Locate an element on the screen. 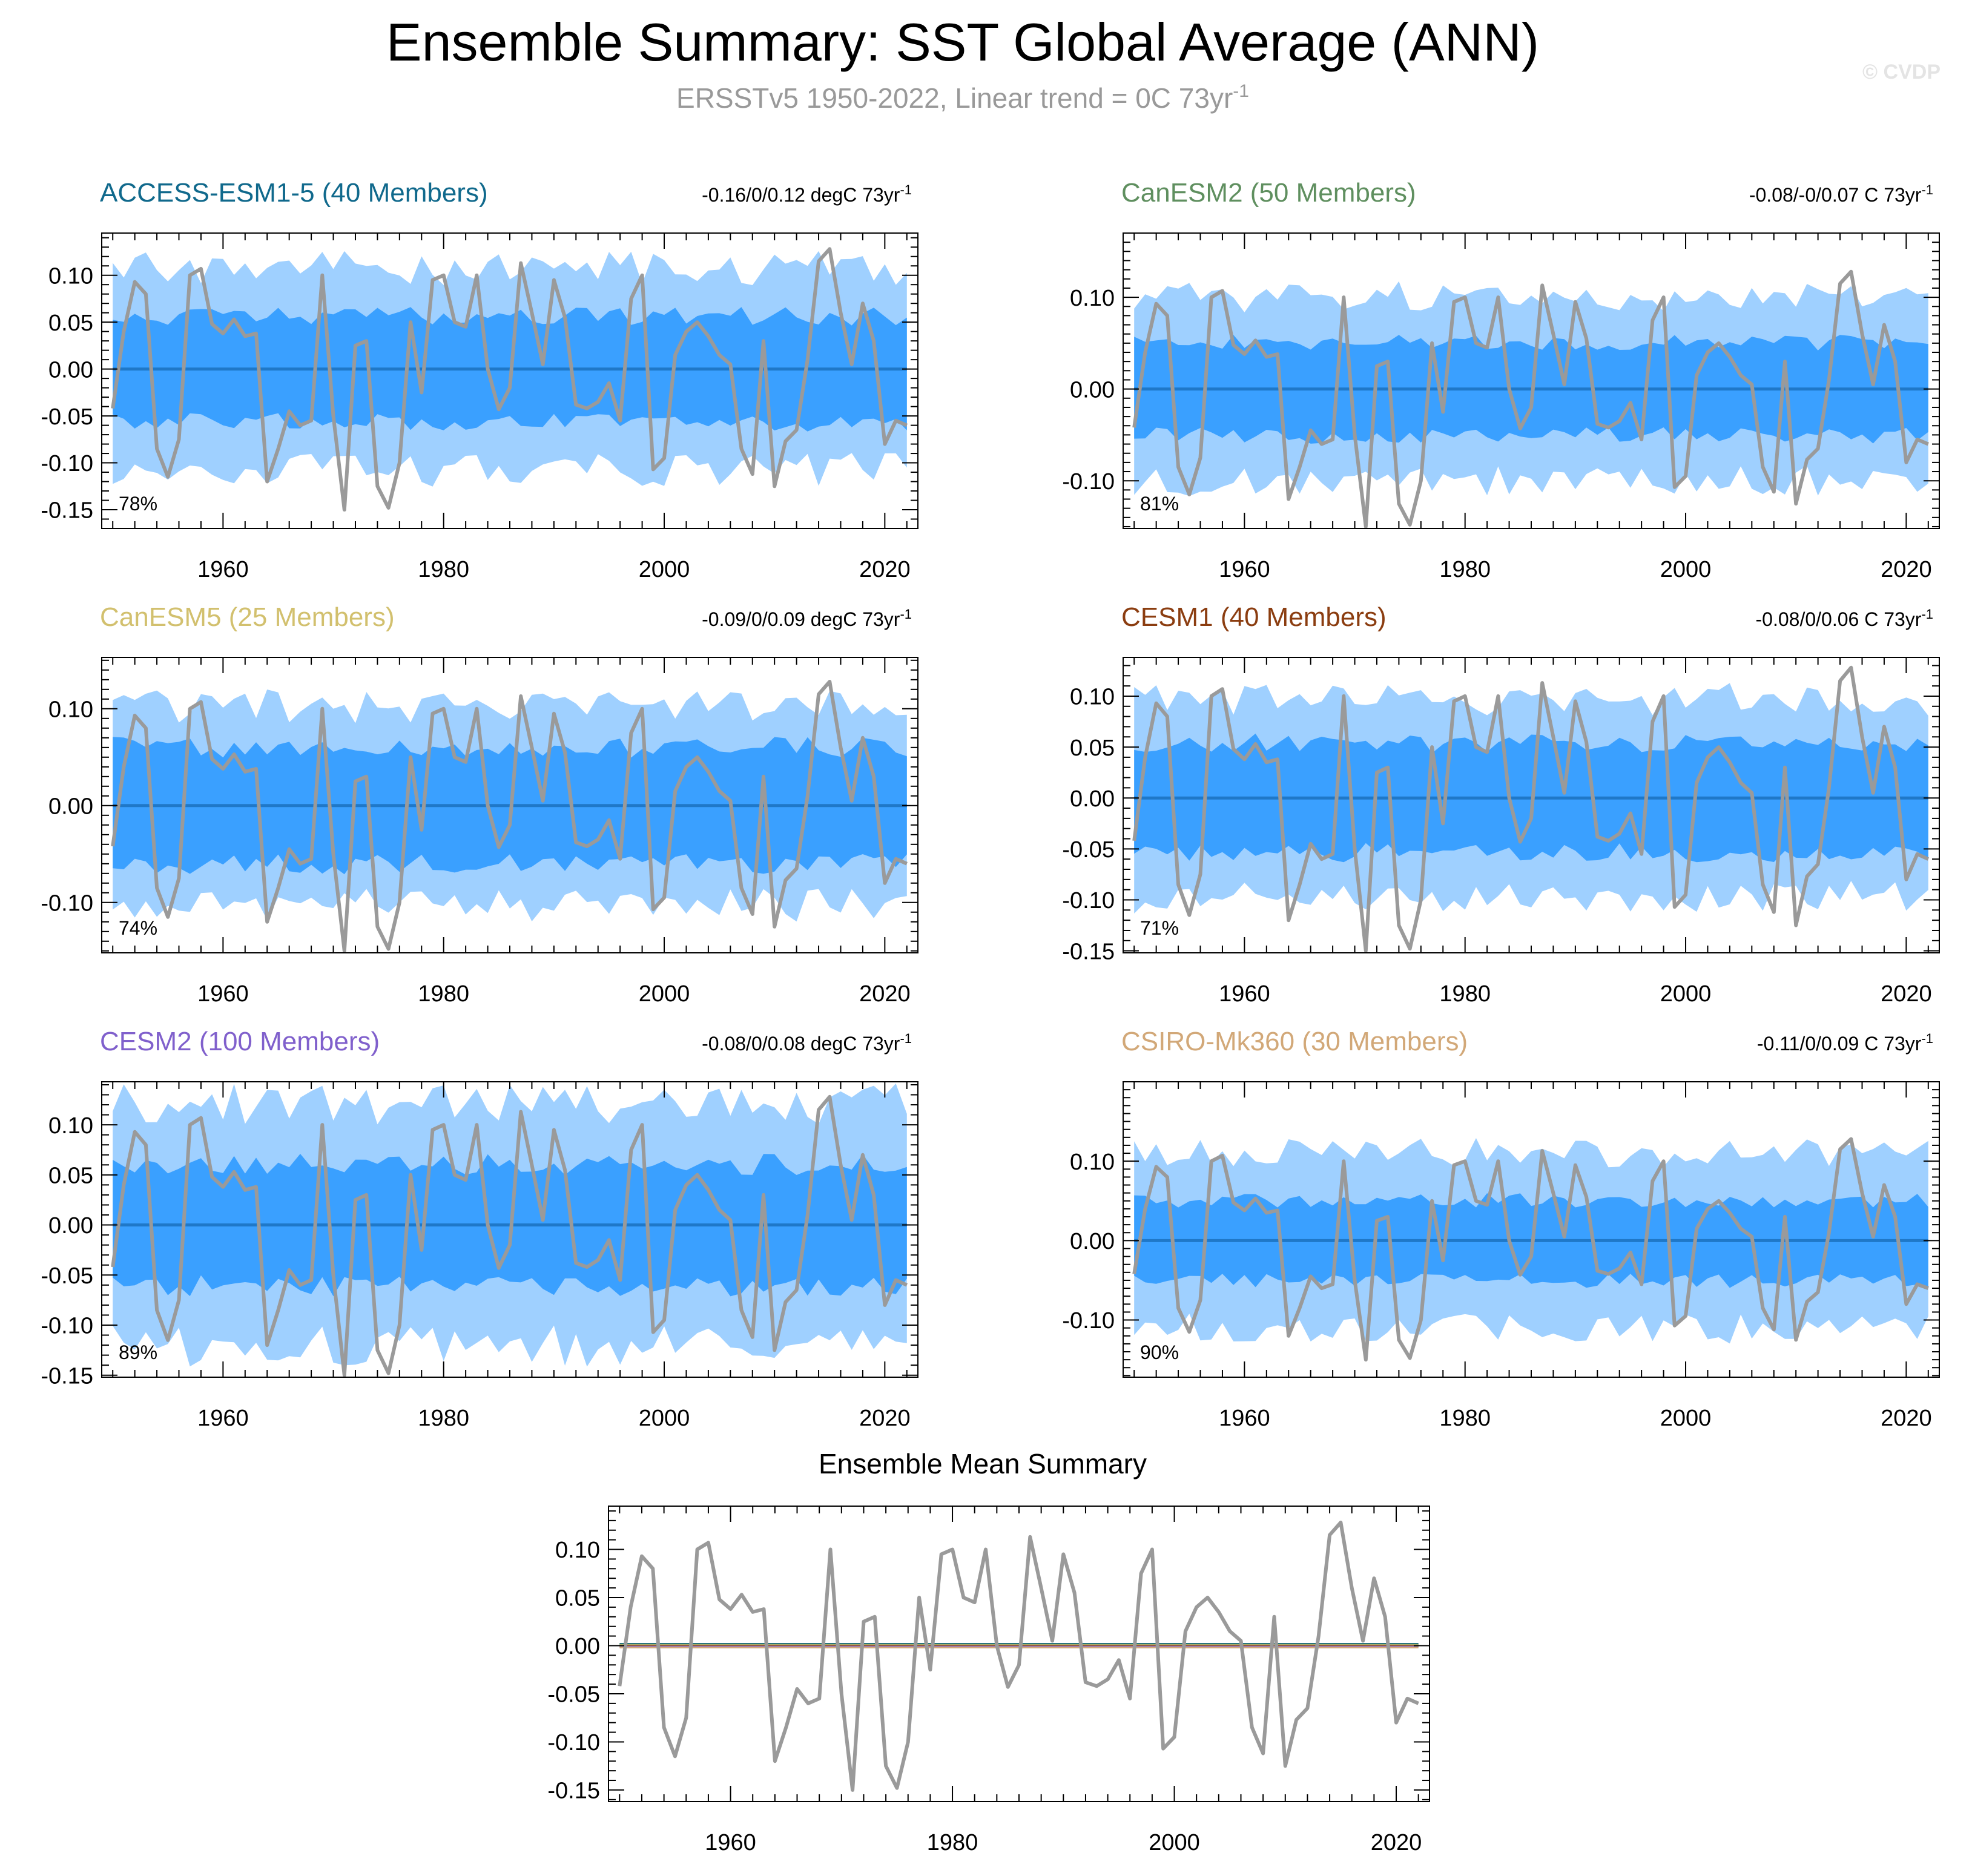  panel-title: ACCESS-ESM1-5 (40 Members) is located at coordinates (294, 193).